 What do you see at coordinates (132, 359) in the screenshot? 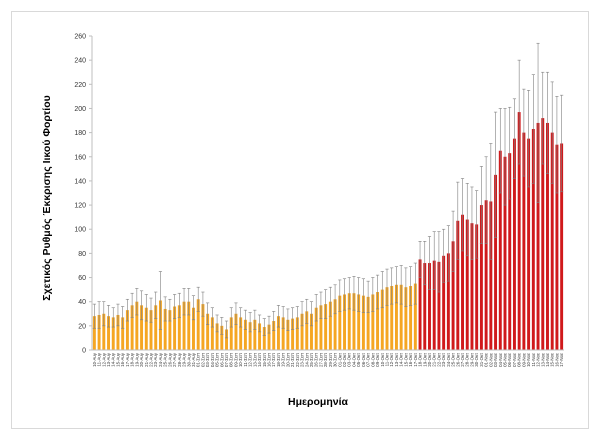
I see `x-tick-label: 18-Αυγ` at bounding box center [132, 359].